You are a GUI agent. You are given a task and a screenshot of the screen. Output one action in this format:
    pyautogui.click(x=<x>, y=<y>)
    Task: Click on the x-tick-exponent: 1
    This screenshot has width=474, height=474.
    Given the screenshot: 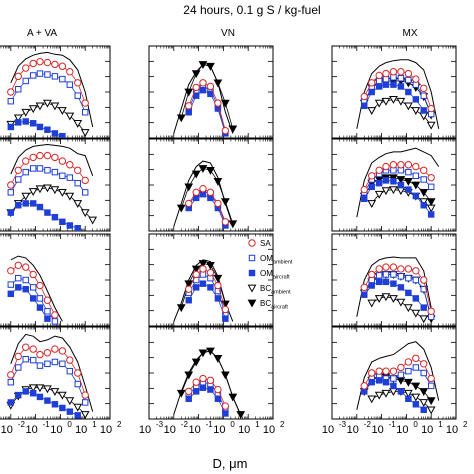 What is the action you would take?
    pyautogui.click(x=94, y=424)
    